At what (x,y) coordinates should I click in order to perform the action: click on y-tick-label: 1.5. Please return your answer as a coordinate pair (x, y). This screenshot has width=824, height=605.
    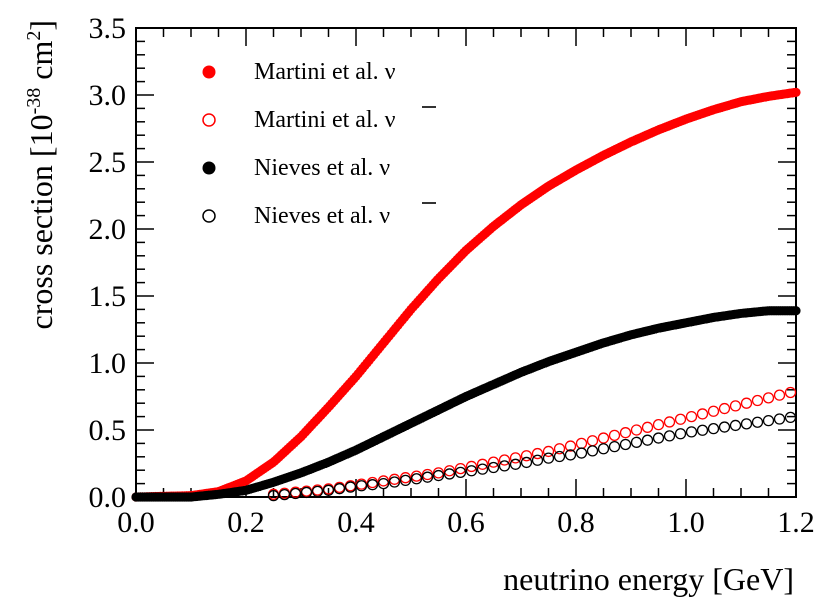
    Looking at the image, I should click on (108, 296).